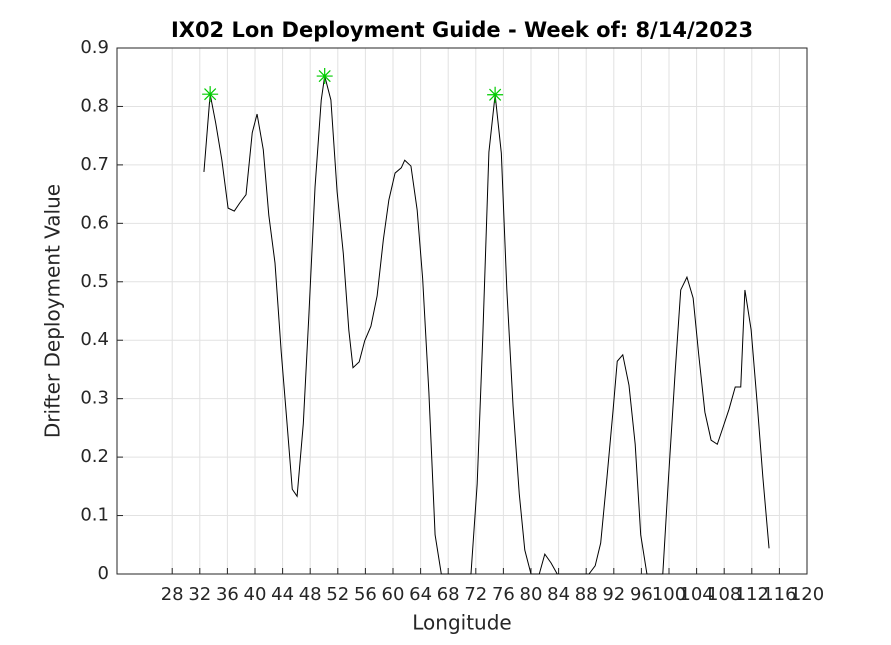 This screenshot has width=891, height=645. What do you see at coordinates (103, 573) in the screenshot?
I see `y-tick-label: 0` at bounding box center [103, 573].